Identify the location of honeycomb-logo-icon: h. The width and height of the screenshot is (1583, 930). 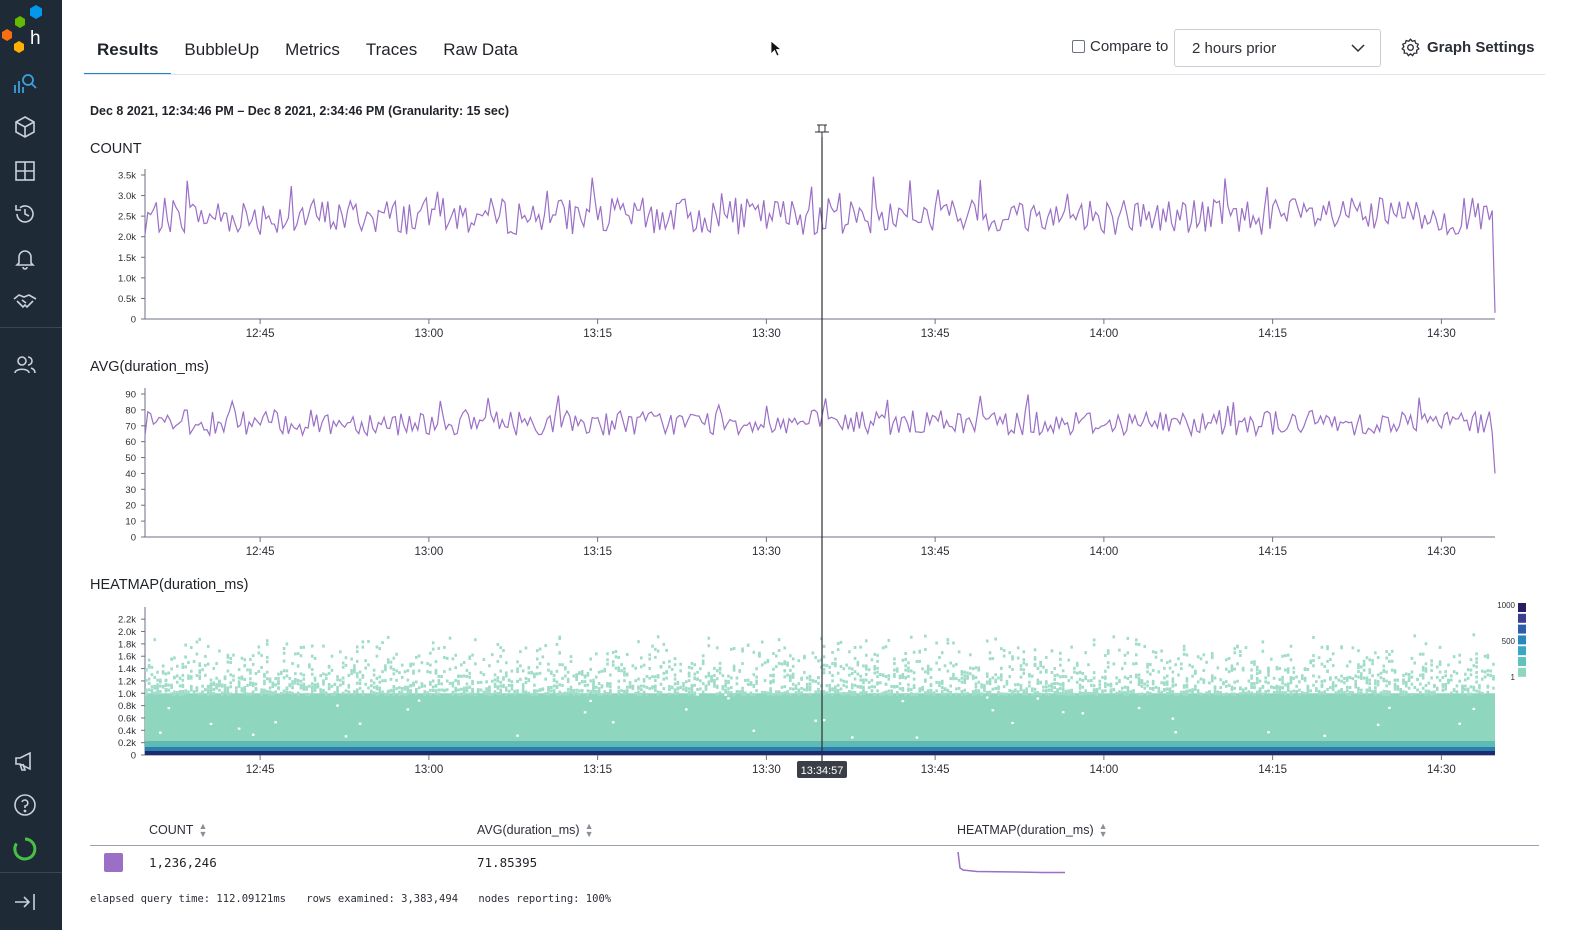
(25, 27).